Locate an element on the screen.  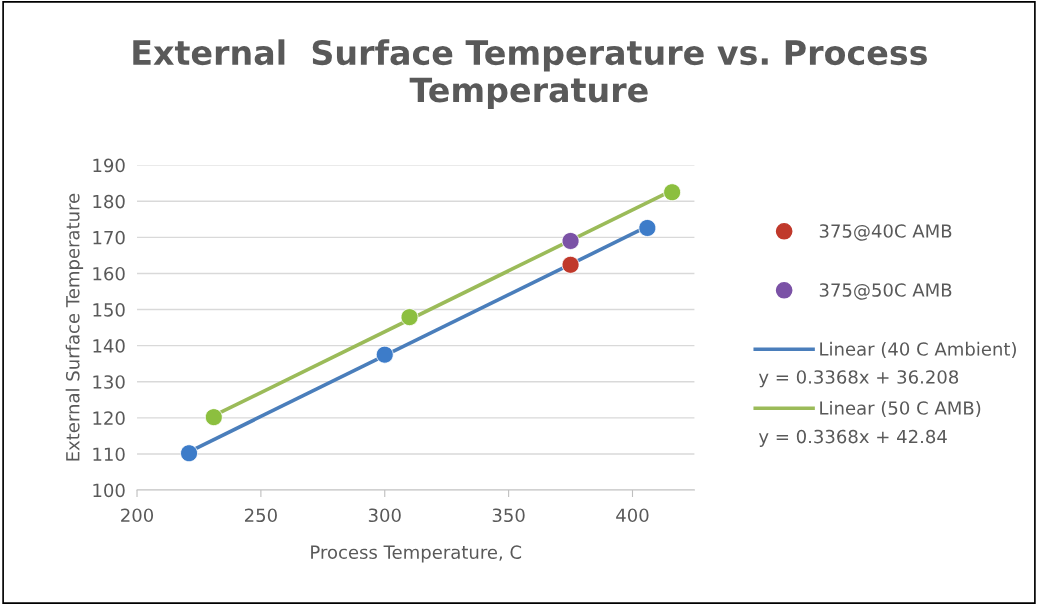
y-tick-label: 110 is located at coordinates (109, 454).